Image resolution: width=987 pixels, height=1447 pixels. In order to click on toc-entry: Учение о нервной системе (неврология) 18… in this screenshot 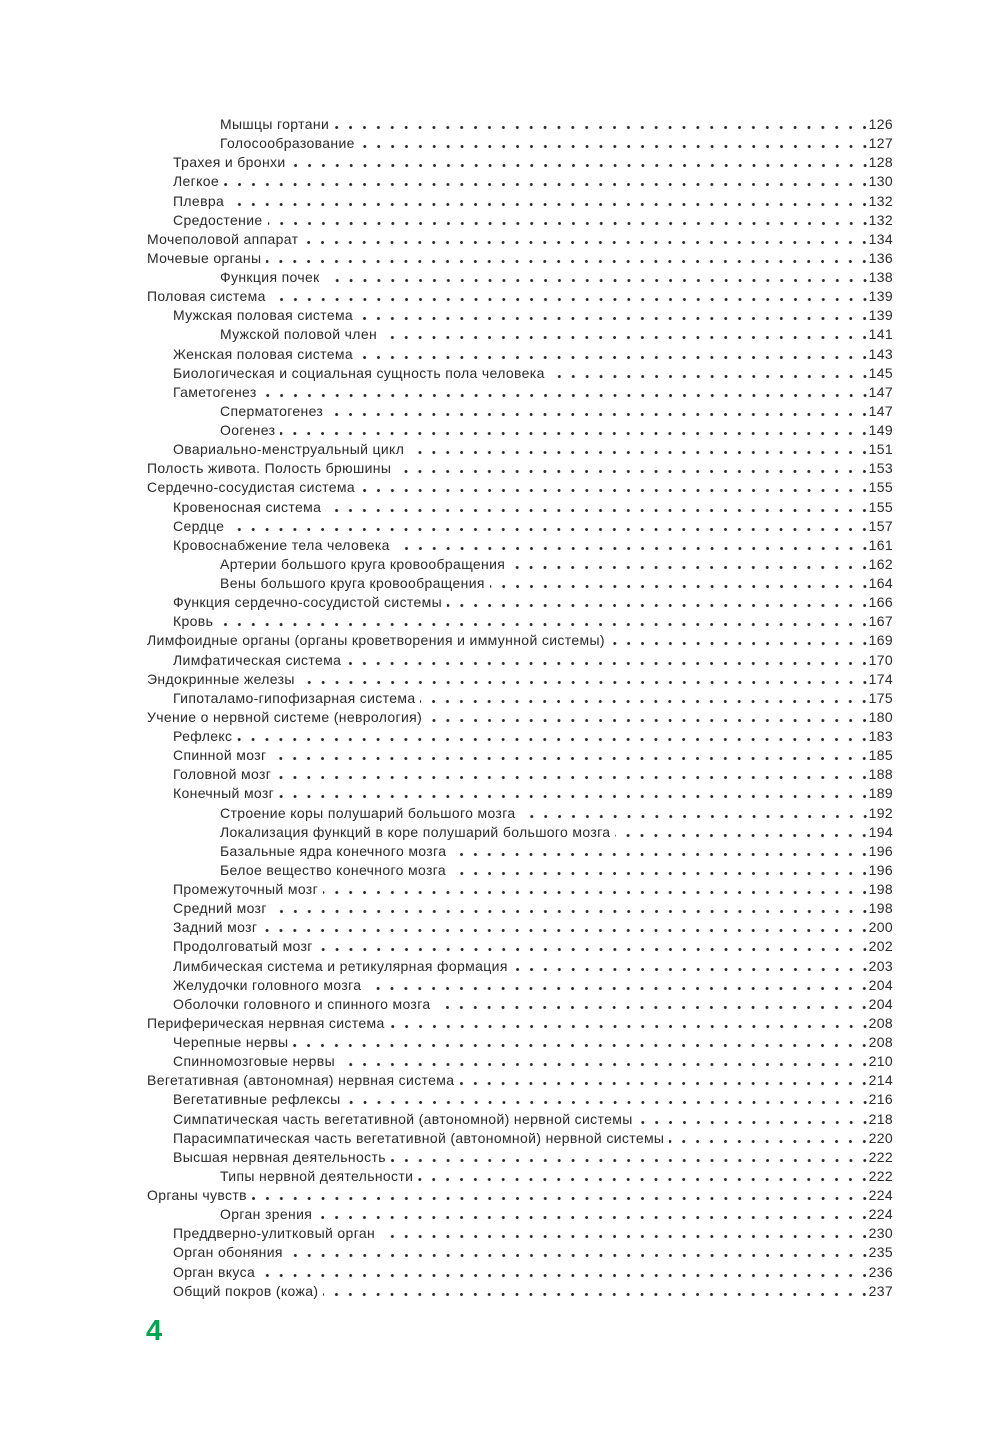, I will do `click(520, 717)`.